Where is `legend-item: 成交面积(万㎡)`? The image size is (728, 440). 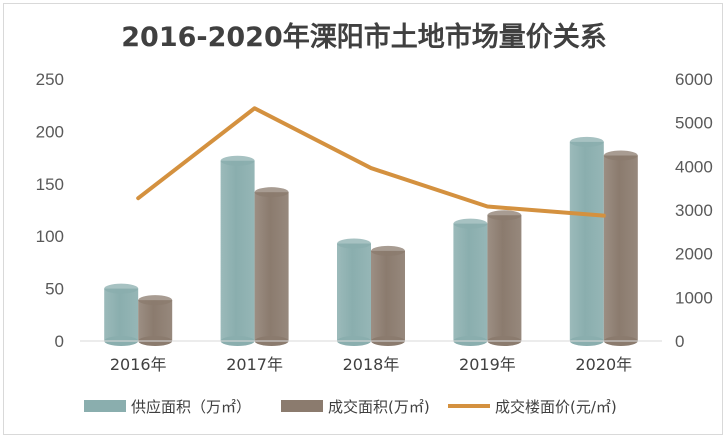 legend-item: 成交面积(万㎡) is located at coordinates (355, 407).